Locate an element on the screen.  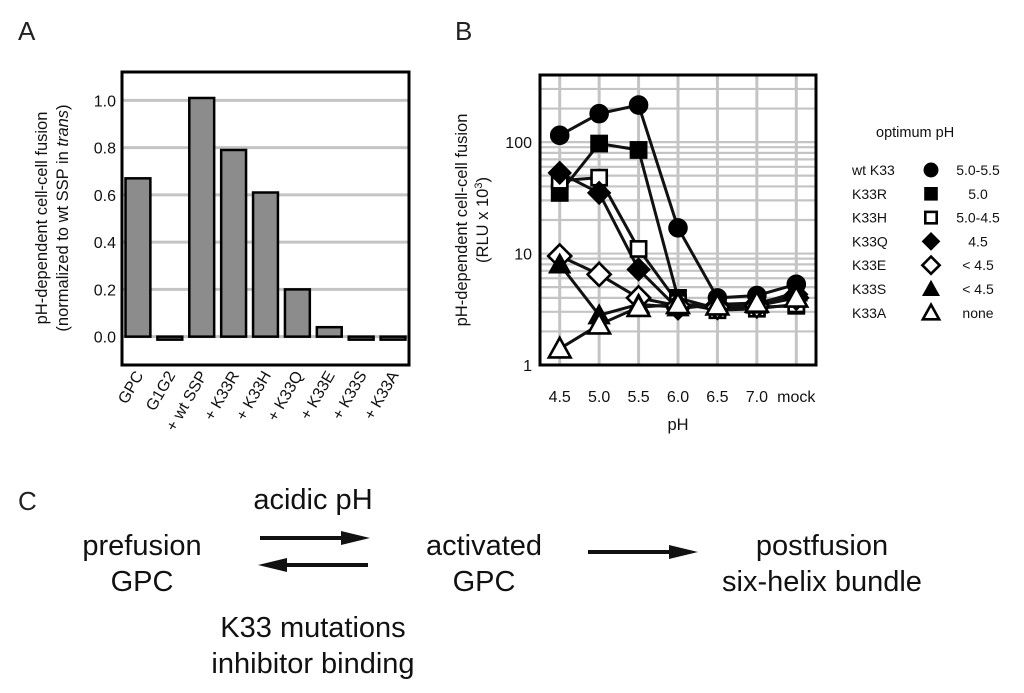
x-tick-label: GPC is located at coordinates (131, 388).